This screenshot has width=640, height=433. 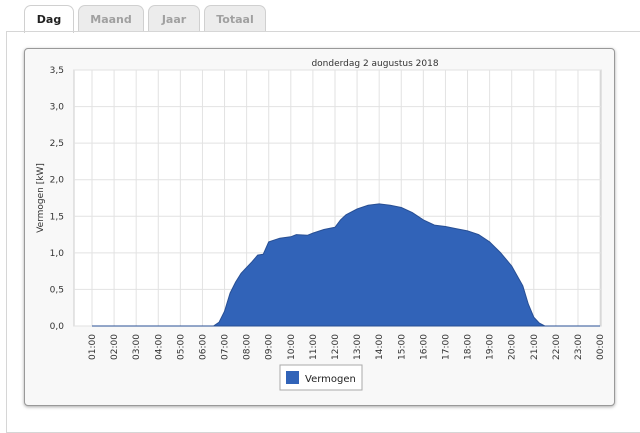 What do you see at coordinates (424, 347) in the screenshot?
I see `x-tick-label: 16:00` at bounding box center [424, 347].